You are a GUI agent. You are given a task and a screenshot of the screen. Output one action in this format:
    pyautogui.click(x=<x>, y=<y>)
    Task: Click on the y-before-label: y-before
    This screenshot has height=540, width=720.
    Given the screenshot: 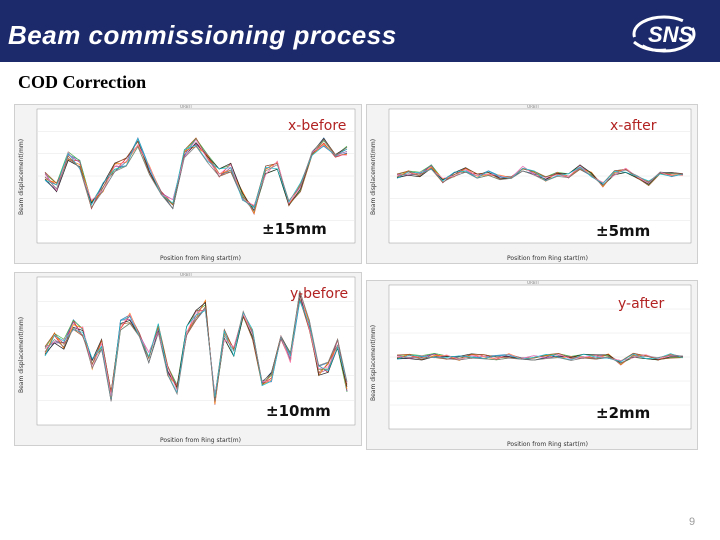 What is the action you would take?
    pyautogui.click(x=319, y=294)
    